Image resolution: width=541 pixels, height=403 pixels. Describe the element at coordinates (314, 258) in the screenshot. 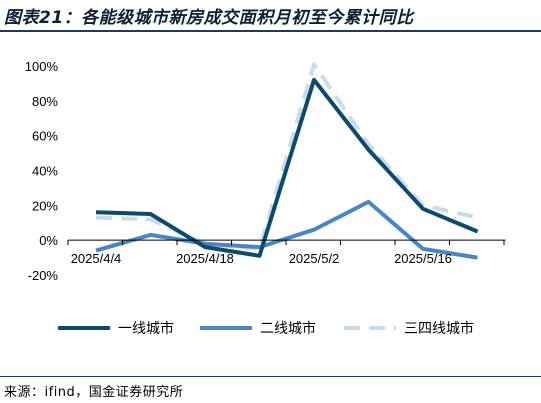

I see `x-tick-label: 2025/5/2` at that location.